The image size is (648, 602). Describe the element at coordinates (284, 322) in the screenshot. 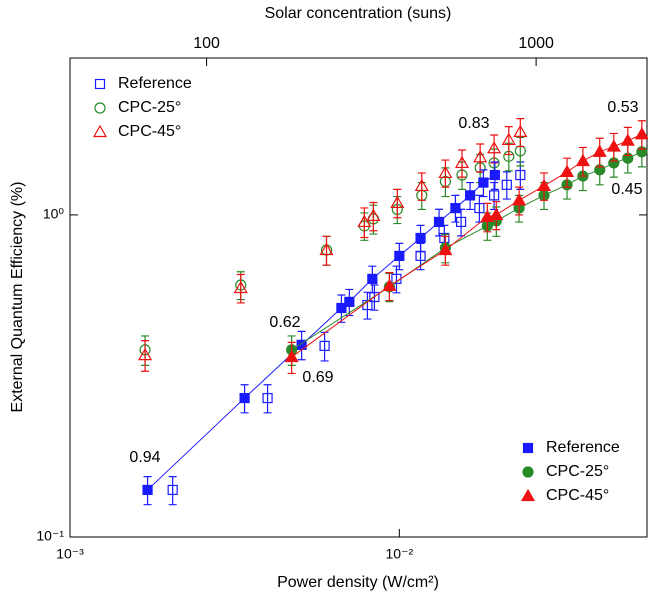

I see `annotation: 0.62` at that location.